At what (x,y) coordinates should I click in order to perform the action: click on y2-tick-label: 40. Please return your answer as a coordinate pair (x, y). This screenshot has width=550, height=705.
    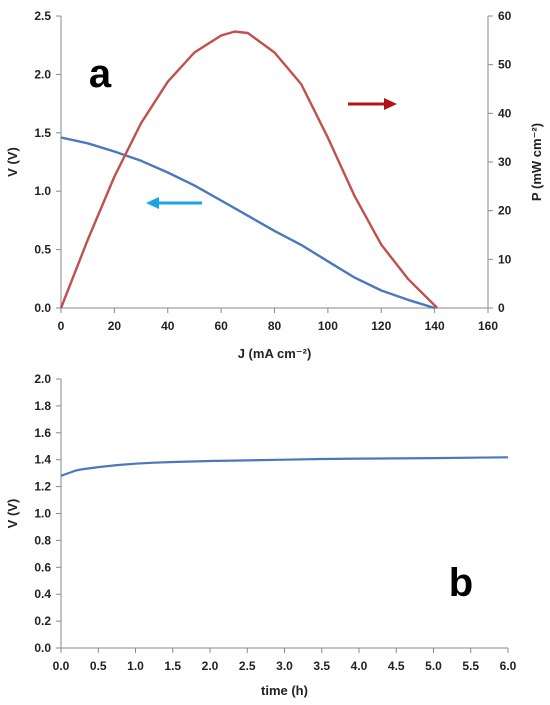
    Looking at the image, I should click on (505, 113).